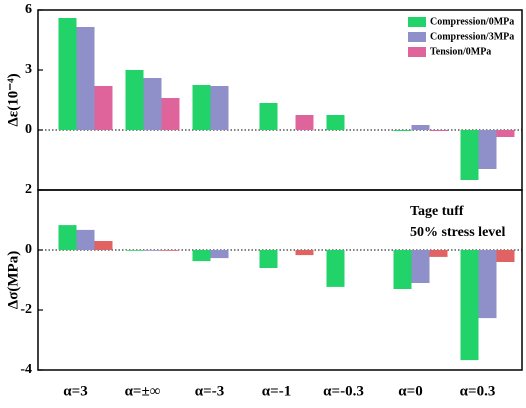 The image size is (526, 408). Describe the element at coordinates (26, 309) in the screenshot. I see `y-tick-label: -2` at that location.